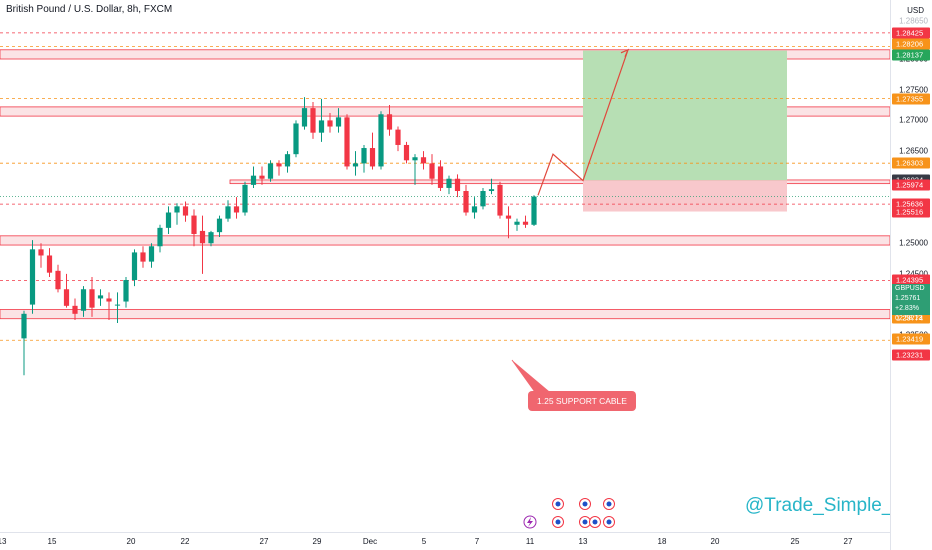  Describe the element at coordinates (530, 522) in the screenshot. I see `lightning-glyph` at that location.